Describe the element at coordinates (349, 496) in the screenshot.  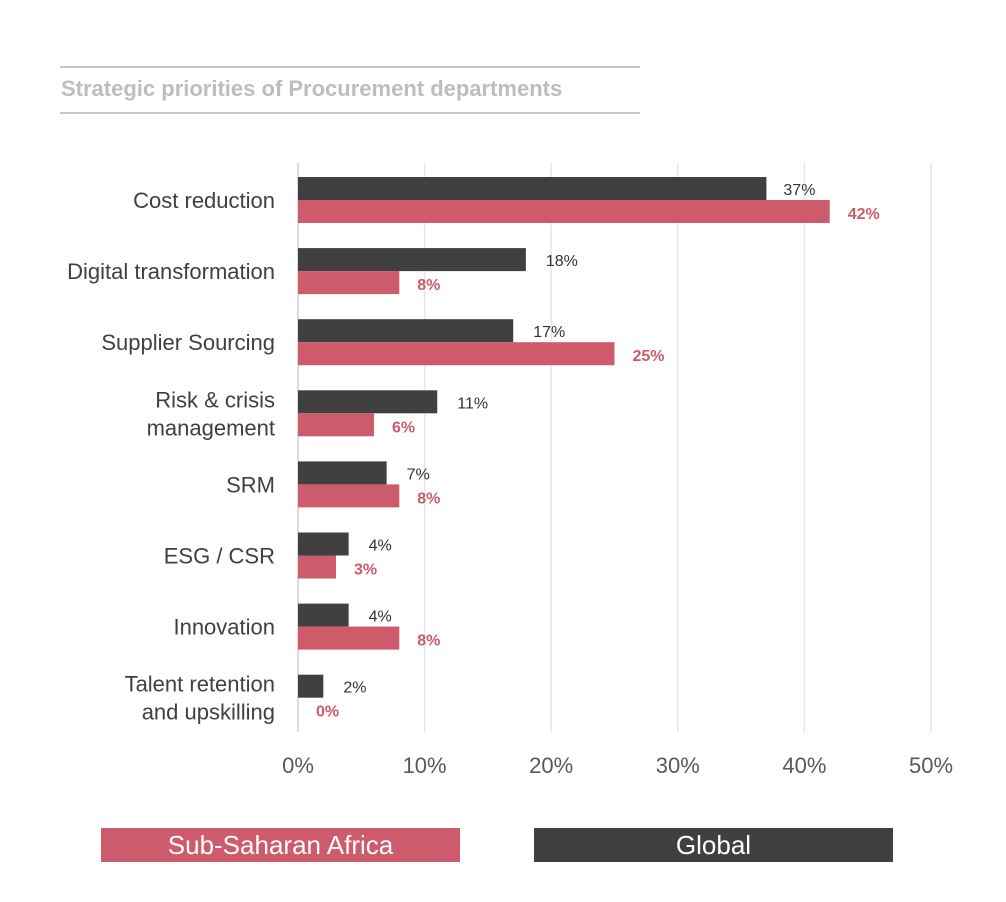
I see `bar-ssa-srm` at that location.